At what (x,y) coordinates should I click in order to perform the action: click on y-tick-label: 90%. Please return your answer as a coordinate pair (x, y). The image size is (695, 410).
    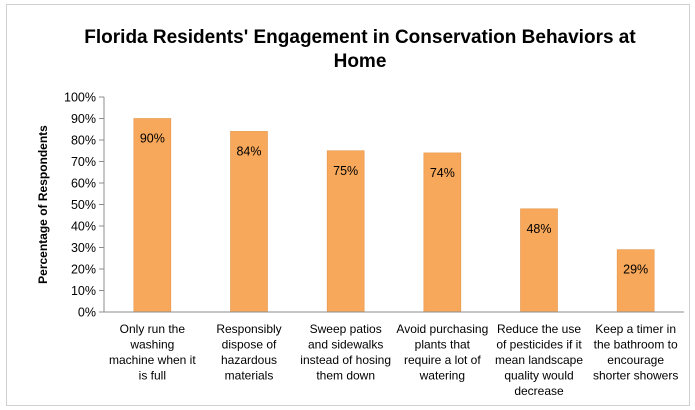
    Looking at the image, I should click on (83, 119).